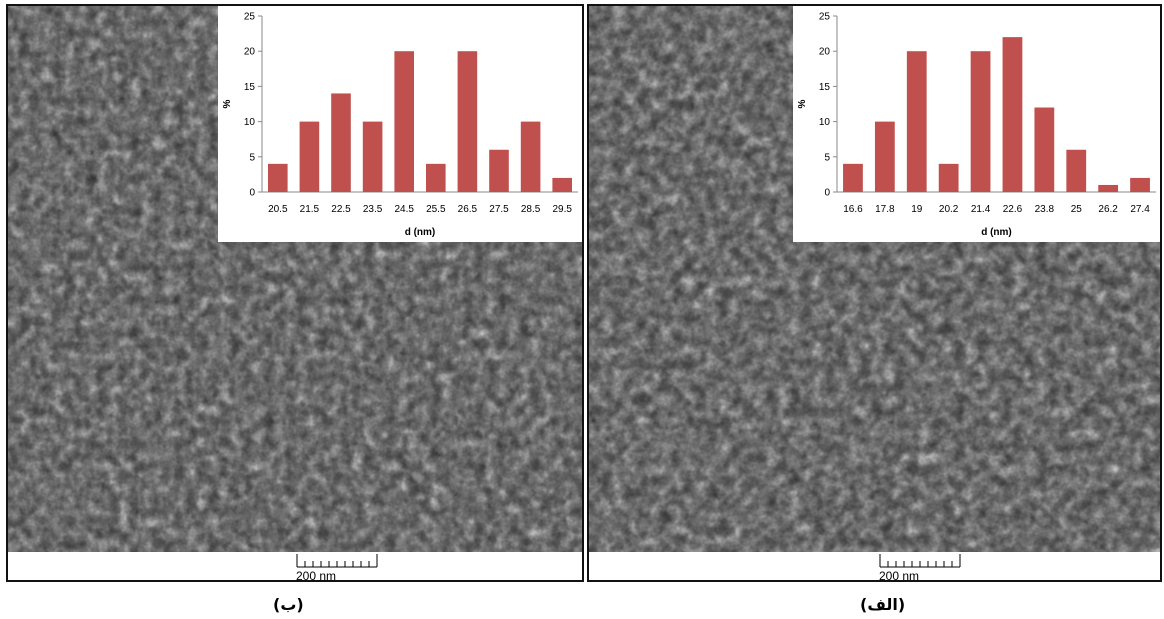 This screenshot has width=1164, height=619. Describe the element at coordinates (278, 209) in the screenshot. I see `x-tick-label: 20.5` at that location.